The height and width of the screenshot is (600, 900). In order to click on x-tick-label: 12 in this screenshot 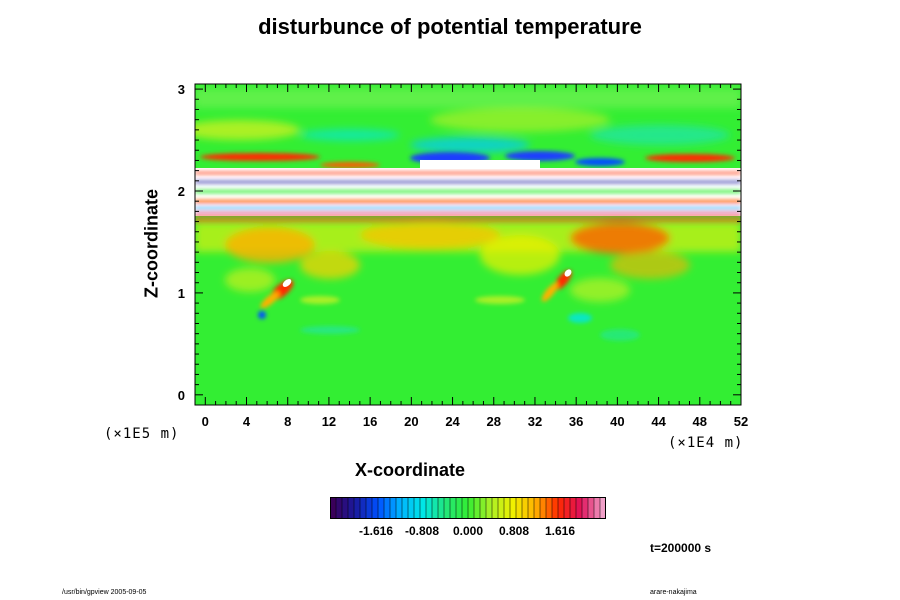, I will do `click(329, 421)`.